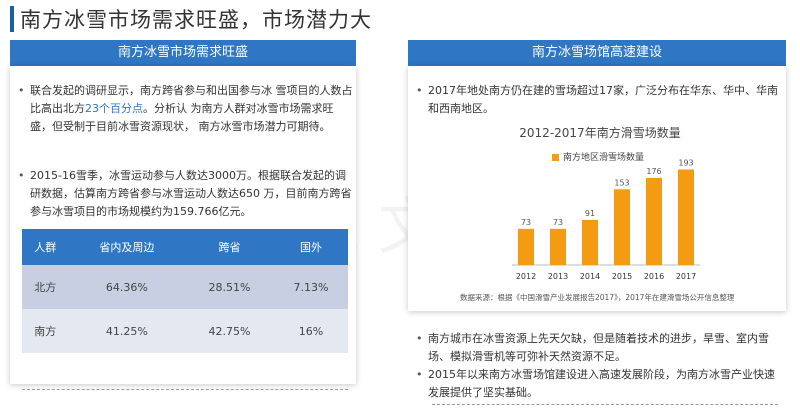 The width and height of the screenshot is (800, 412). What do you see at coordinates (526, 246) in the screenshot?
I see `bar-2012` at bounding box center [526, 246].